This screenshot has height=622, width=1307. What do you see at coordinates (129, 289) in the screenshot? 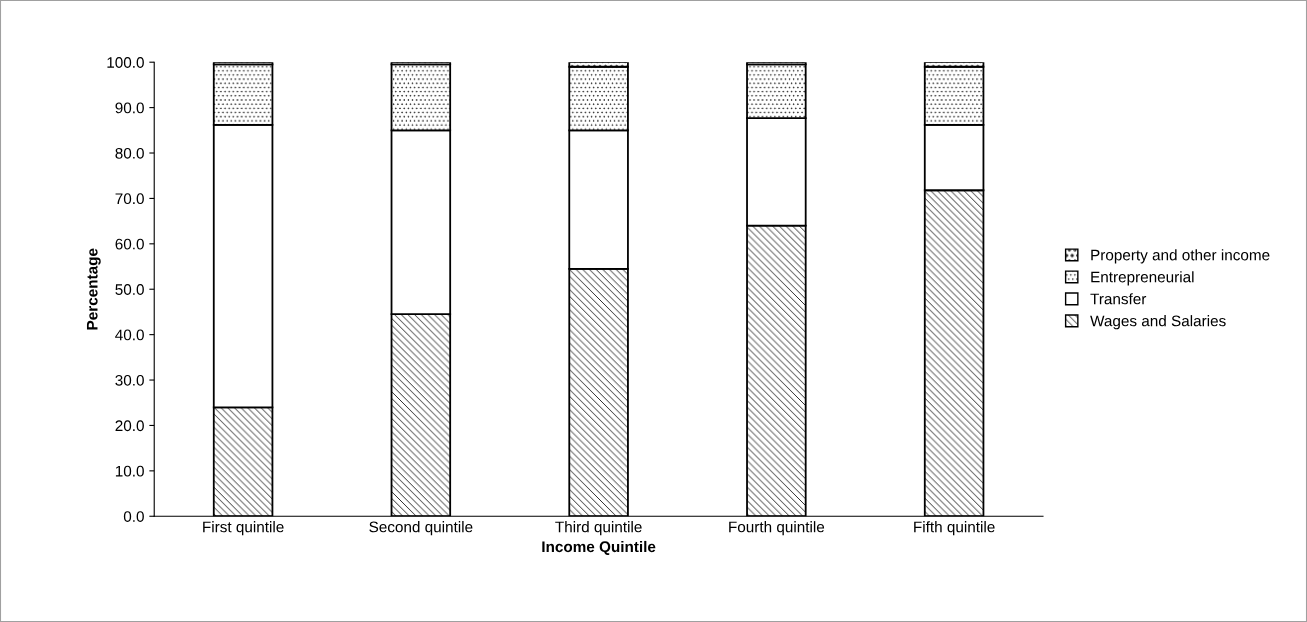
I see `y-tick-label: 50.0` at bounding box center [129, 289].